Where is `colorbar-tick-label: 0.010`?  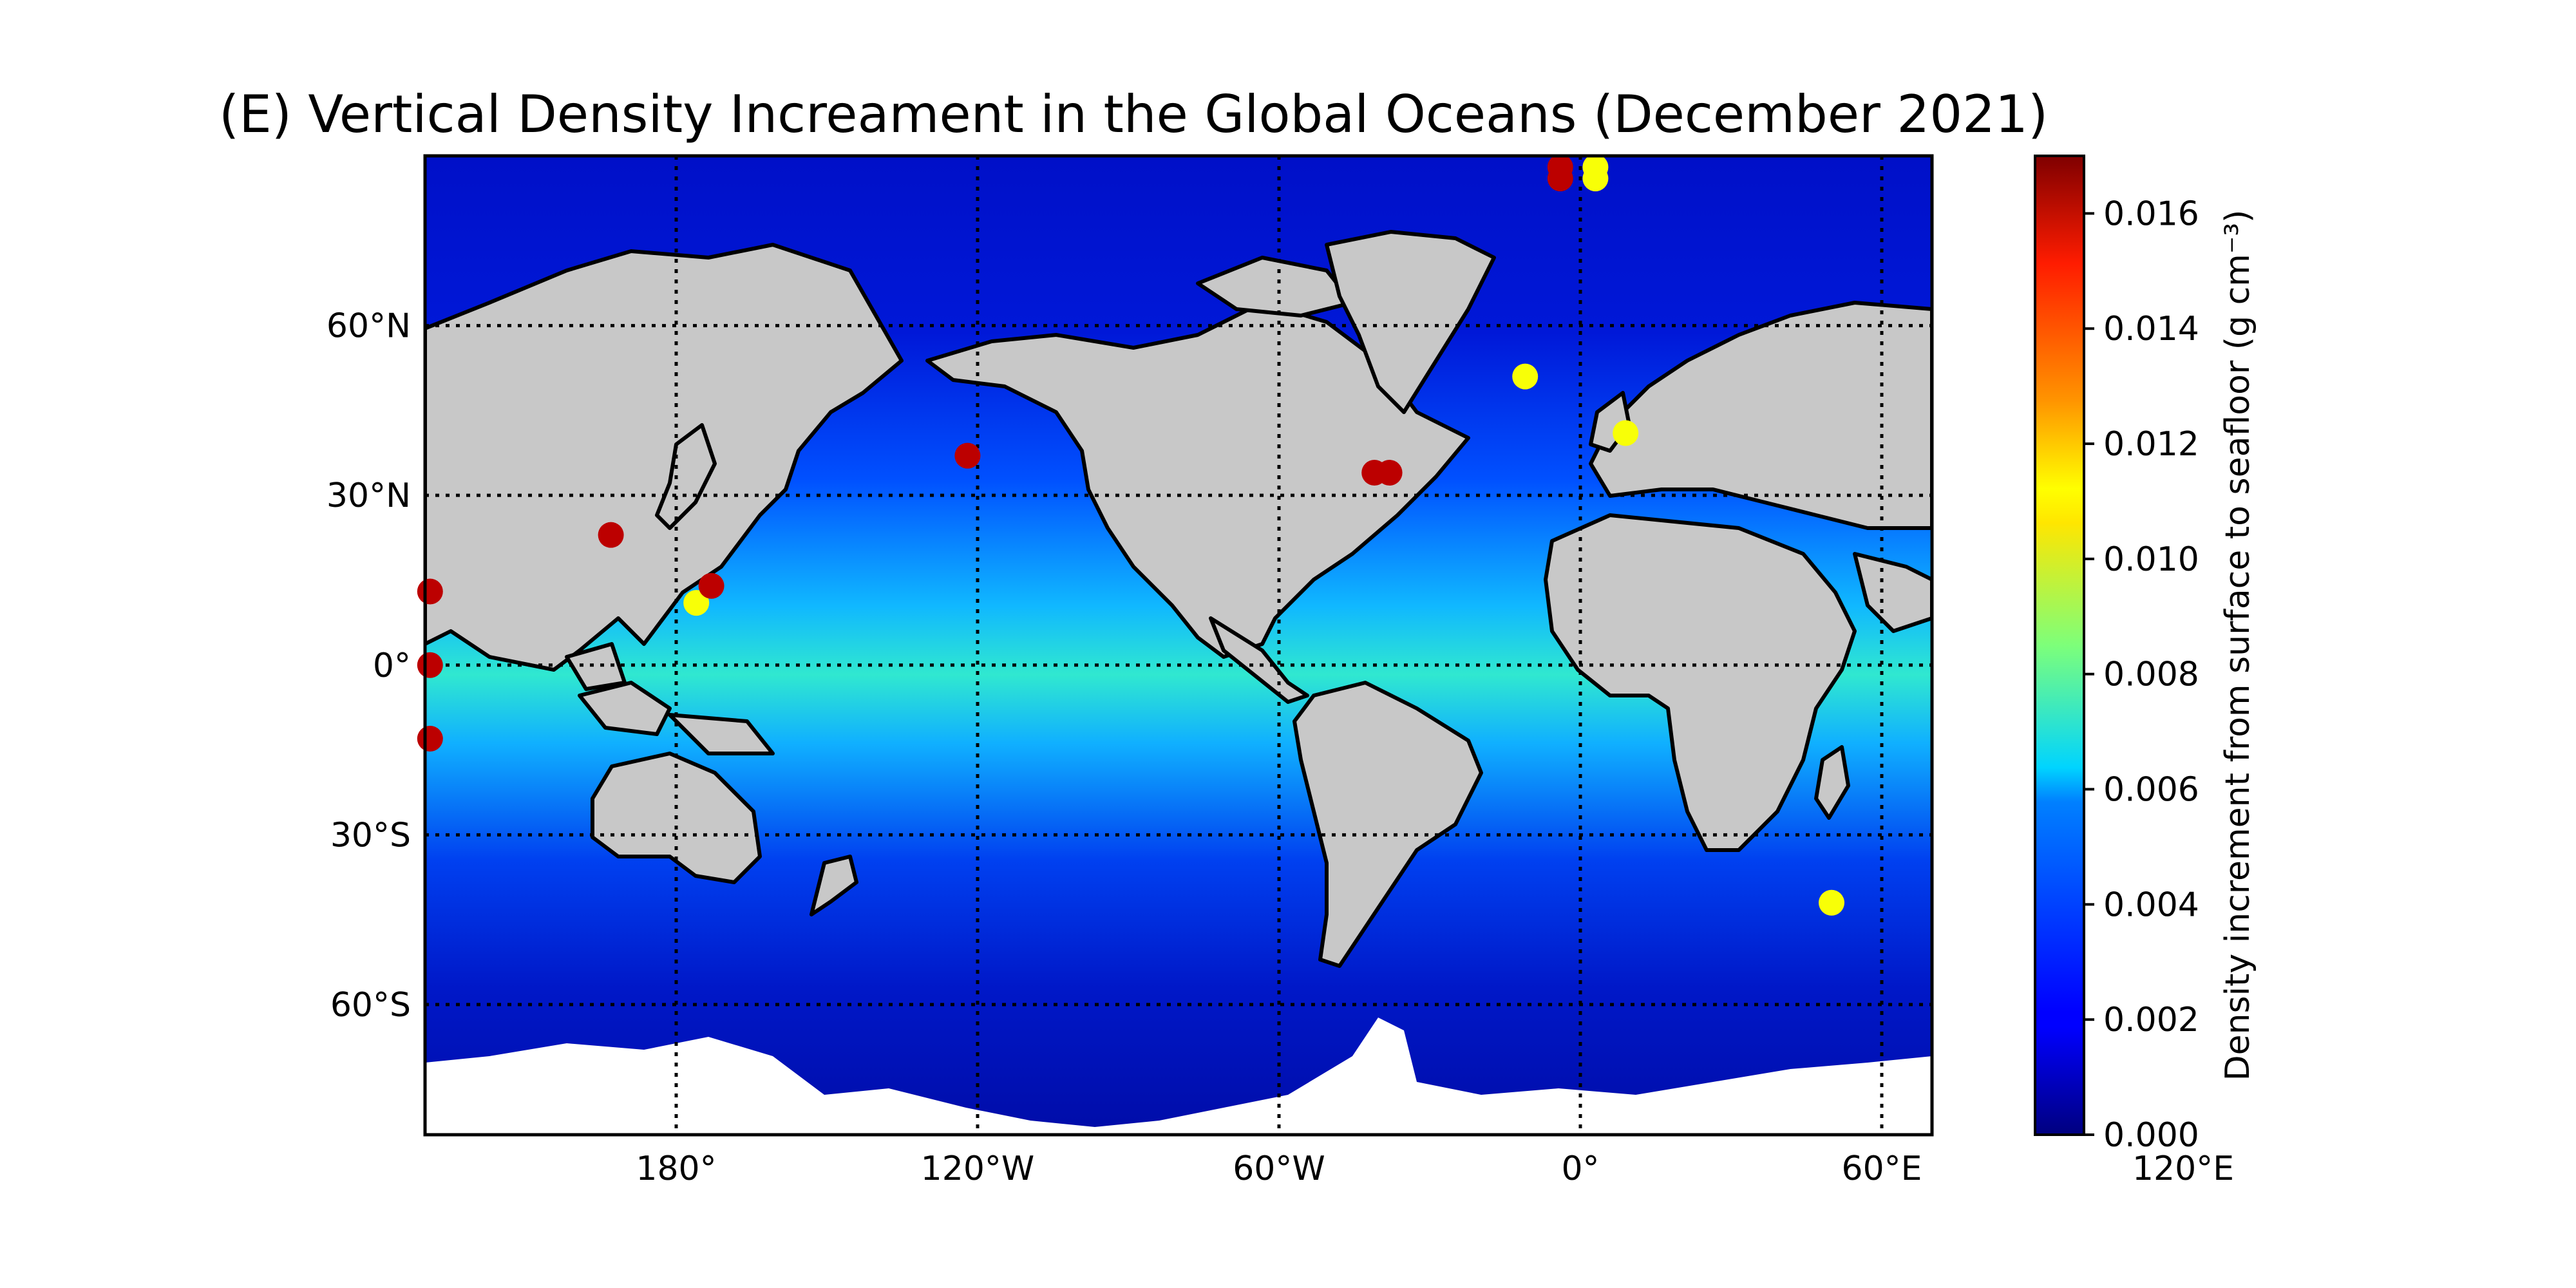 colorbar-tick-label: 0.010 is located at coordinates (2151, 559).